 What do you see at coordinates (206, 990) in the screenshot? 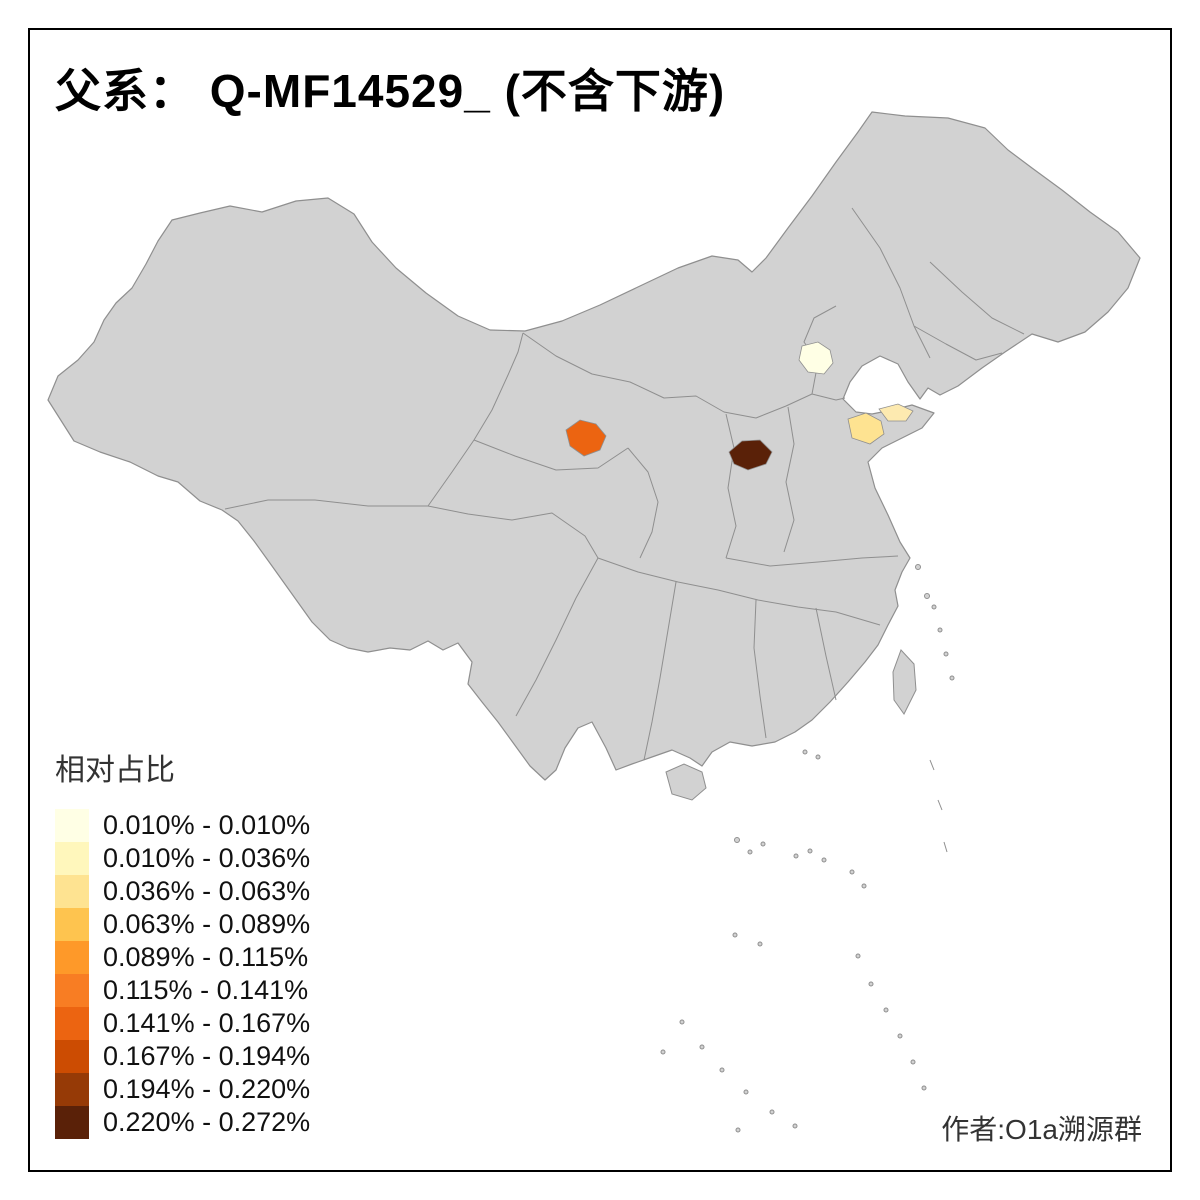
I see `legend-label: 0.115% - 0.141%` at bounding box center [206, 990].